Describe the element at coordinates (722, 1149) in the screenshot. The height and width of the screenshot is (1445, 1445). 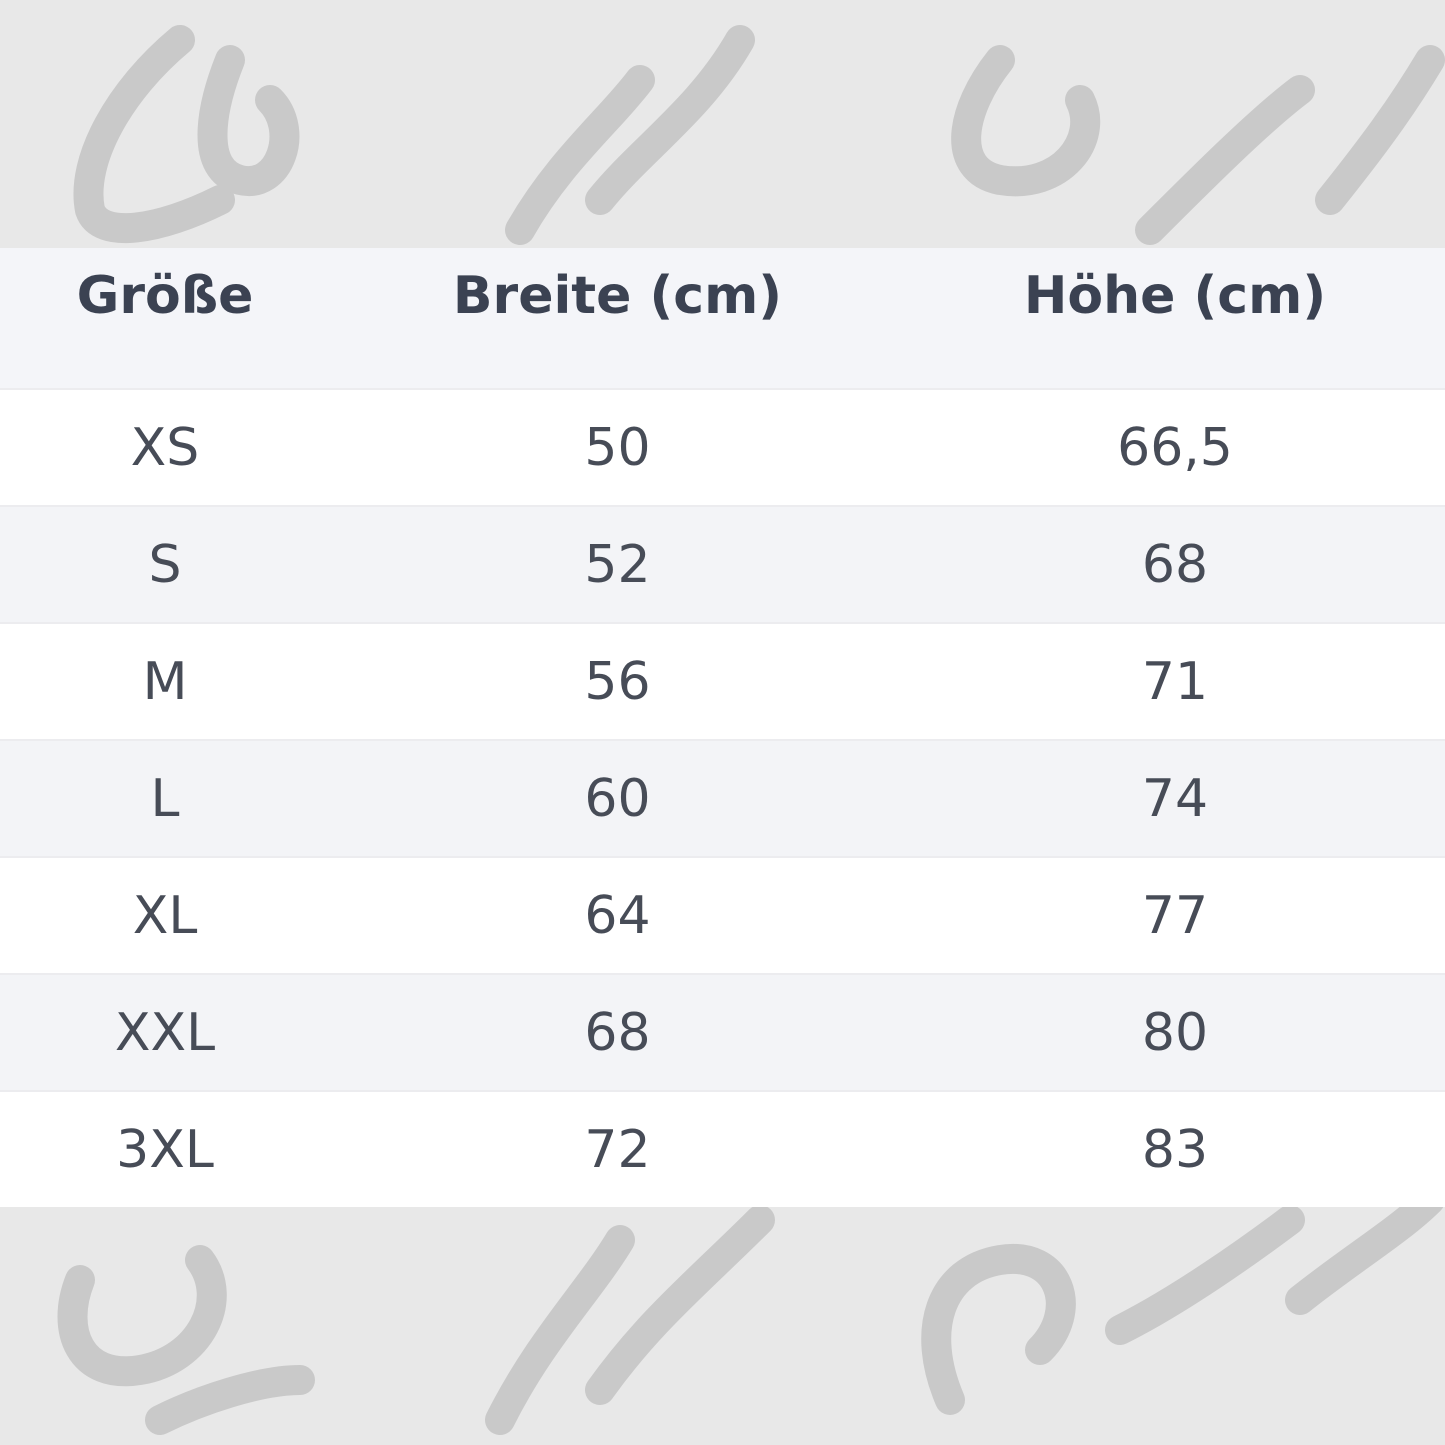
I see `table-row: 3XL 72 83` at that location.